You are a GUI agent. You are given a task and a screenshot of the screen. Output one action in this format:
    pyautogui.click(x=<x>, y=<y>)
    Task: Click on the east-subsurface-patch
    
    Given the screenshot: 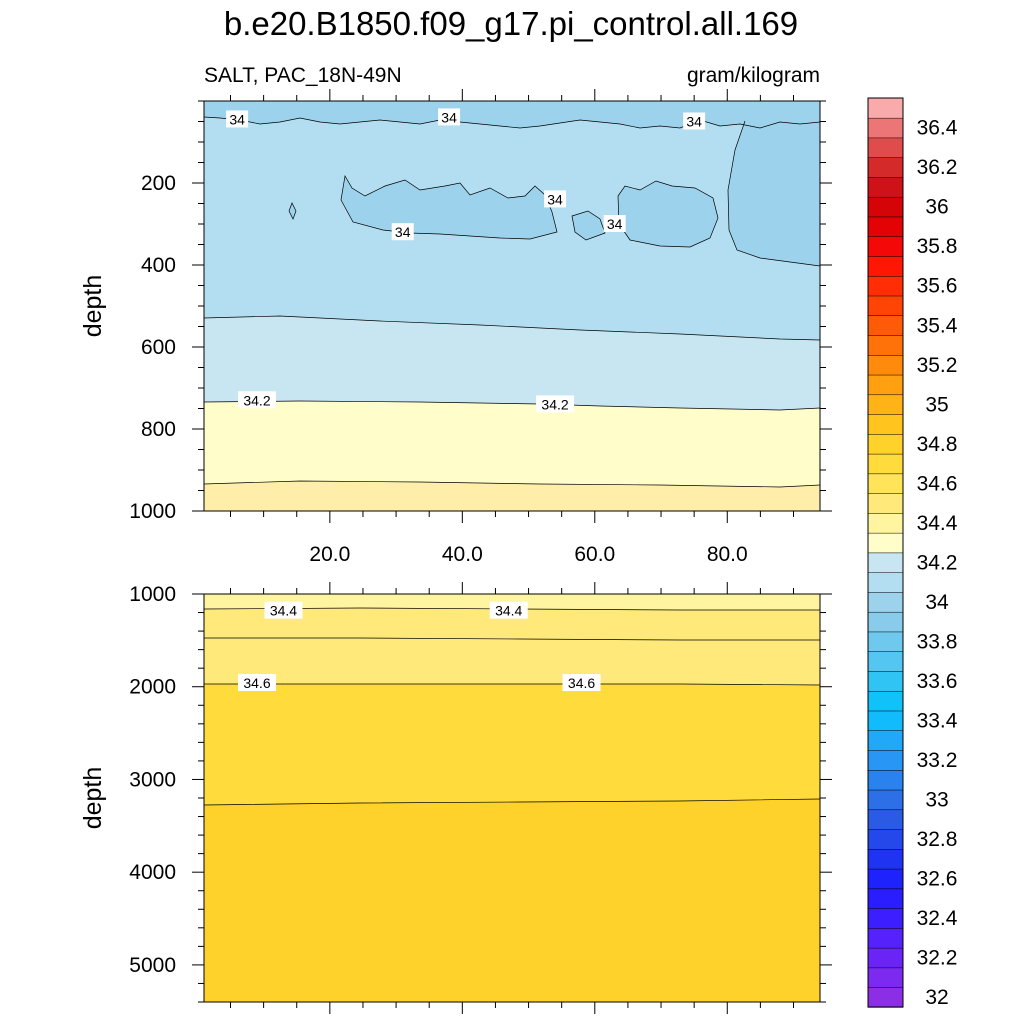 What is the action you would take?
    pyautogui.click(x=668, y=214)
    